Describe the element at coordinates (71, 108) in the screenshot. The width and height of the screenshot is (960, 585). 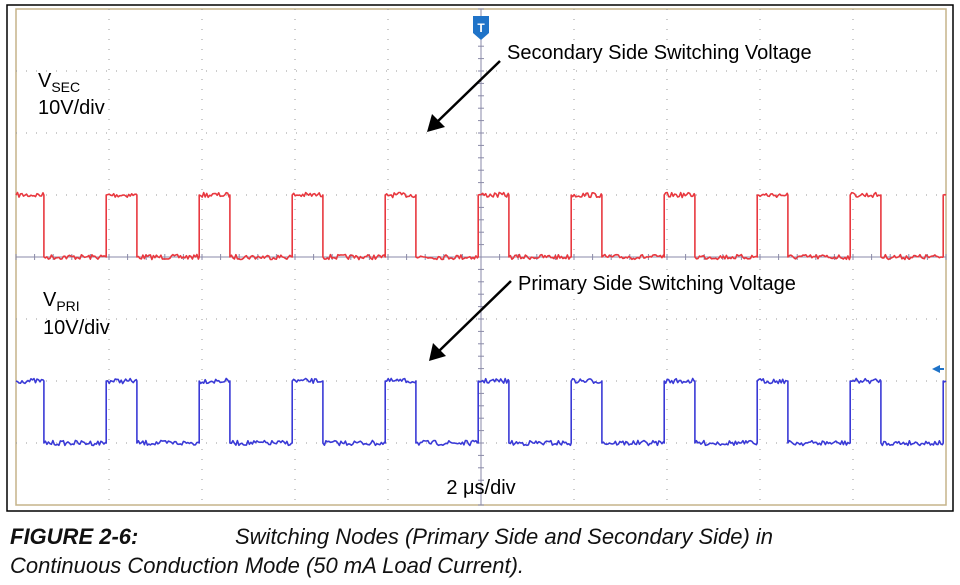
I see `vsec-scale: 10V/div` at that location.